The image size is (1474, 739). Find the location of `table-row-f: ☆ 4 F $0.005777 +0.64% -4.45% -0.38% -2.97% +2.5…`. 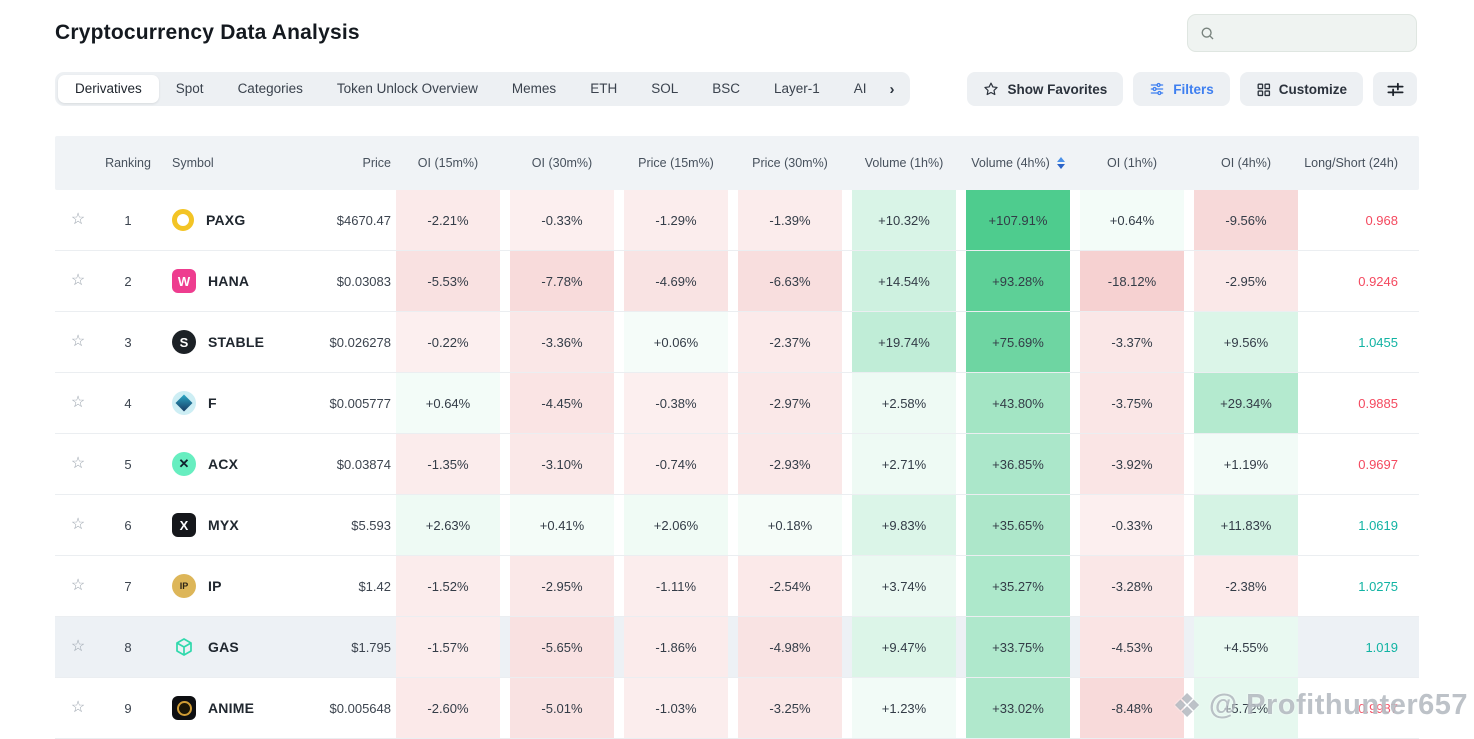

table-row-f: ☆ 4 F $0.005777 +0.64% -4.45% -0.38% -2.97% +2.5… is located at coordinates (737, 403).